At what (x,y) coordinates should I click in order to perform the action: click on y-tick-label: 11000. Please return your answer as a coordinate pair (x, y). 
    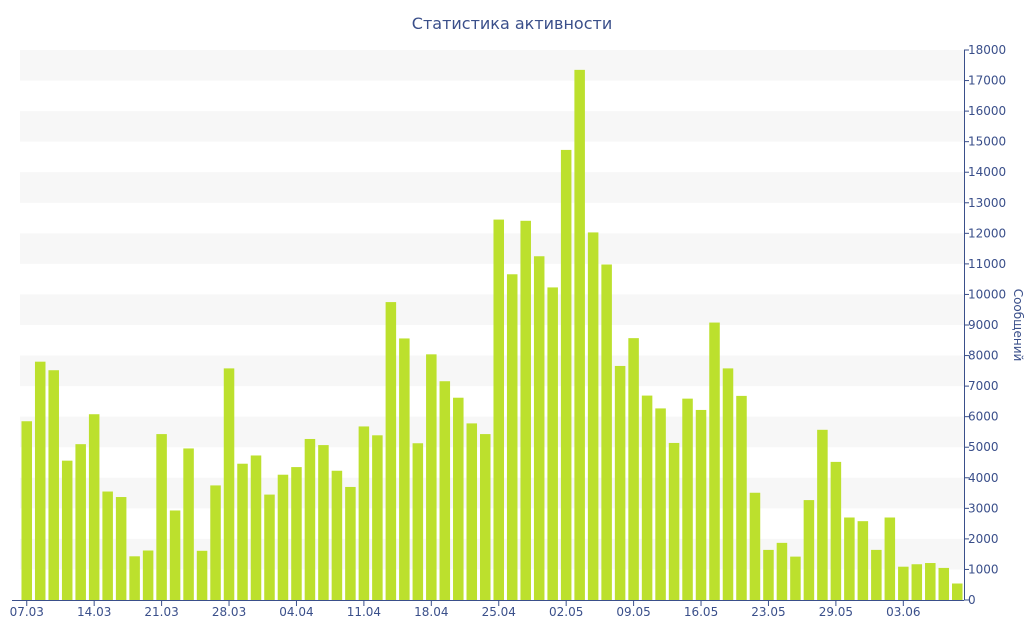
    Looking at the image, I should click on (987, 264).